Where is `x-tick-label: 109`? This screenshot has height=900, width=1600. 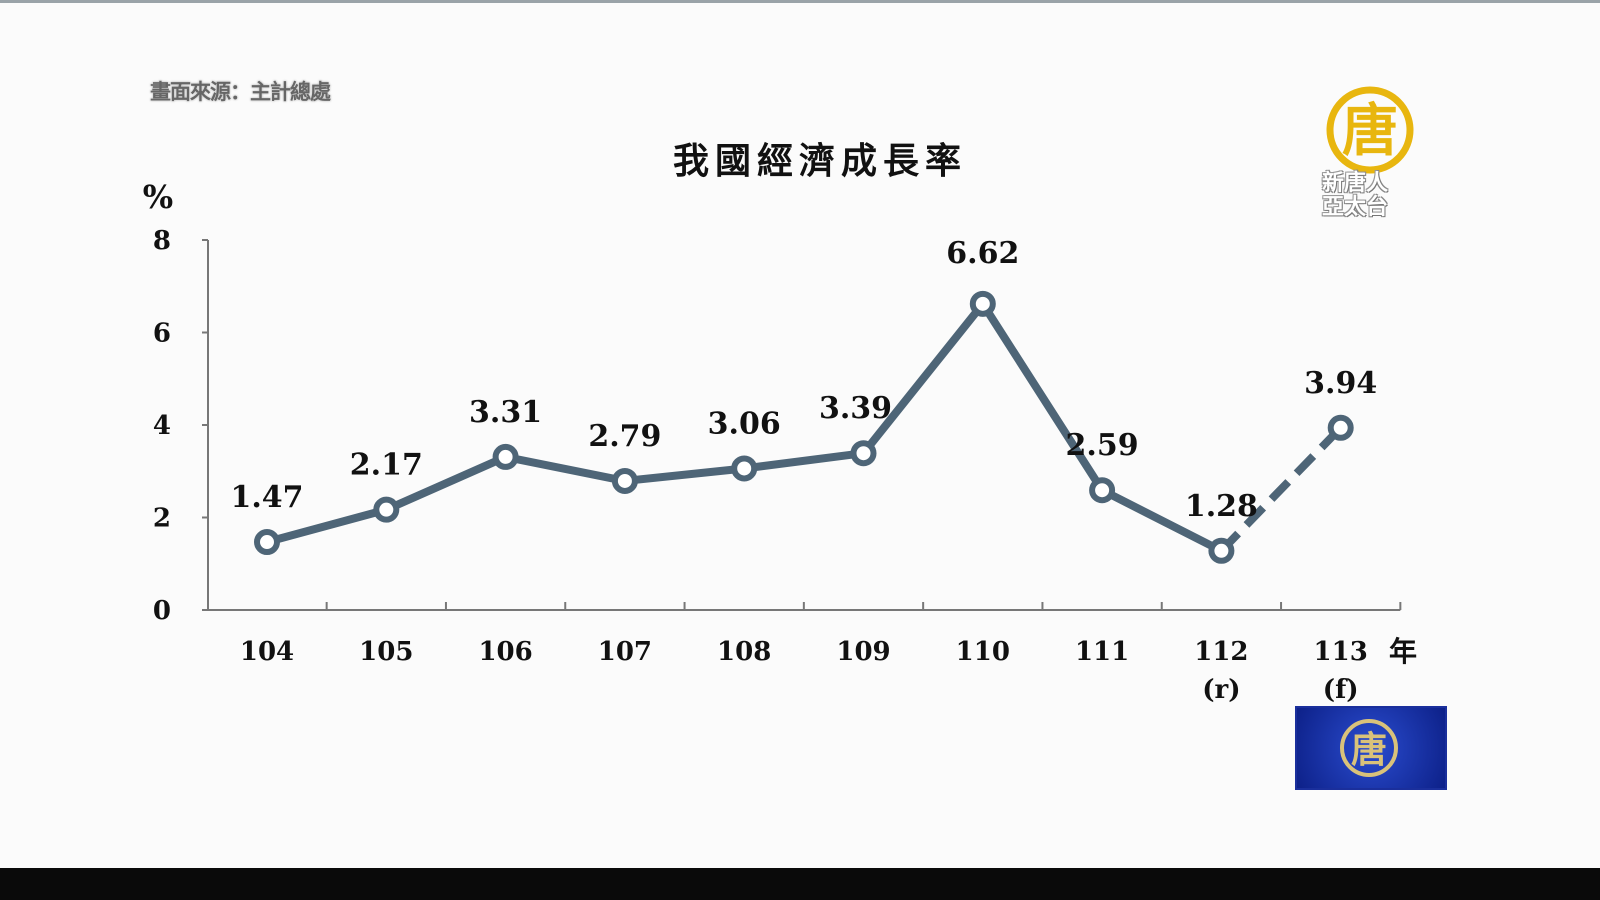 x-tick-label: 109 is located at coordinates (863, 652).